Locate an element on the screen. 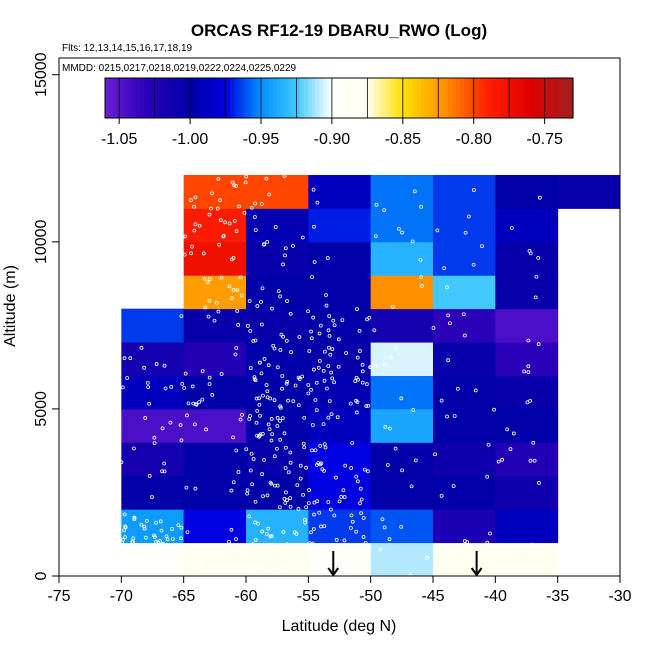 This screenshot has width=650, height=650. arrow-markers is located at coordinates (405, 563).